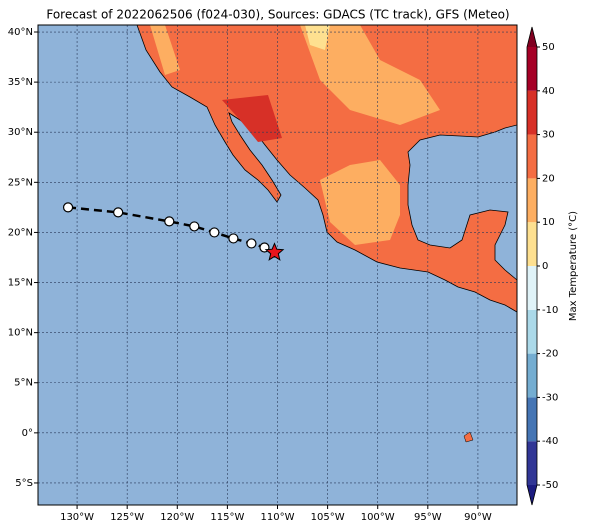 The image size is (592, 529). Describe the element at coordinates (545, 266) in the screenshot. I see `colorbar-tick-label: 0` at that location.